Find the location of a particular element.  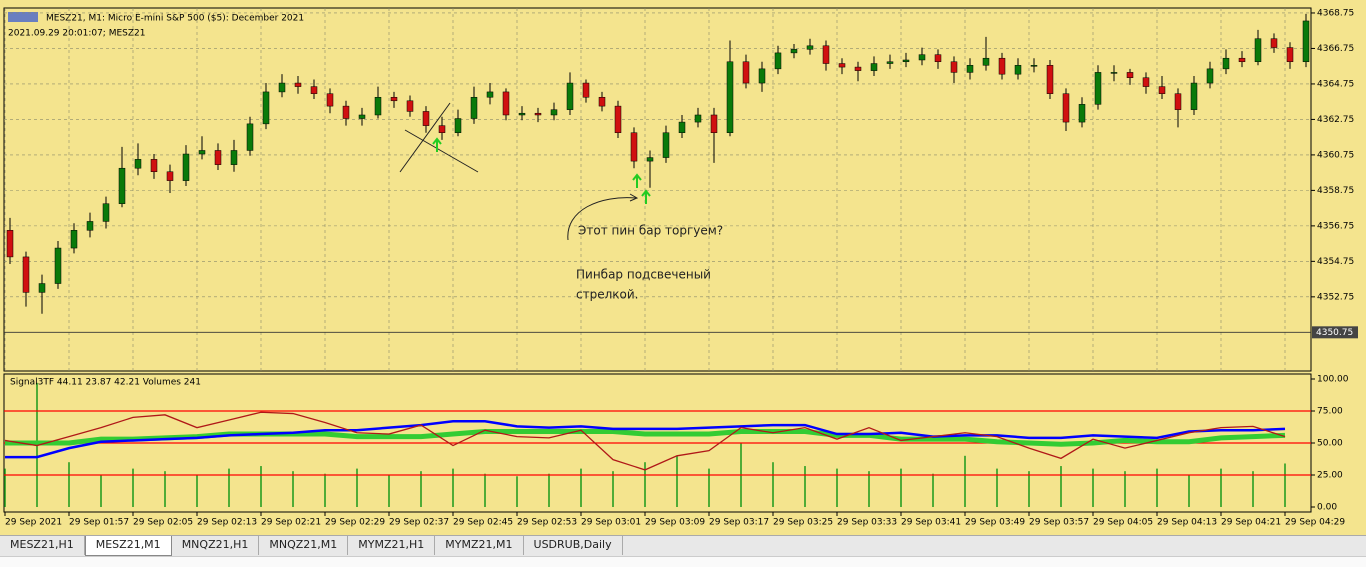

x-tick-label: 29 Sep 02:45 is located at coordinates (483, 523).